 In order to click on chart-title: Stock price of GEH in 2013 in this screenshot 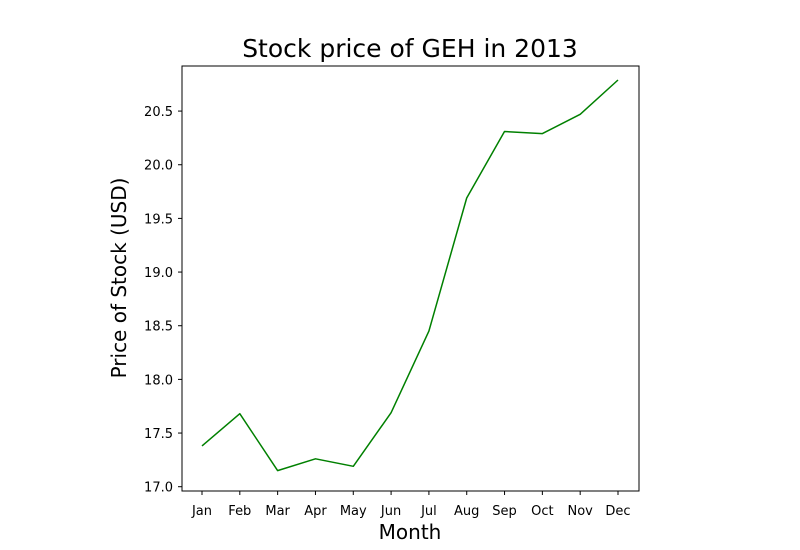, I will do `click(410, 48)`.